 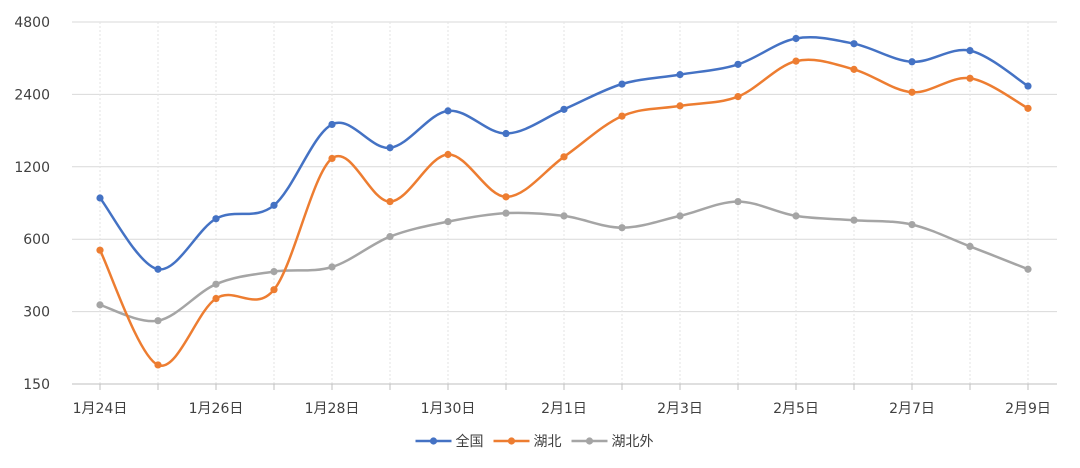 I want to click on legend-item: 湖北外, so click(x=612, y=442).